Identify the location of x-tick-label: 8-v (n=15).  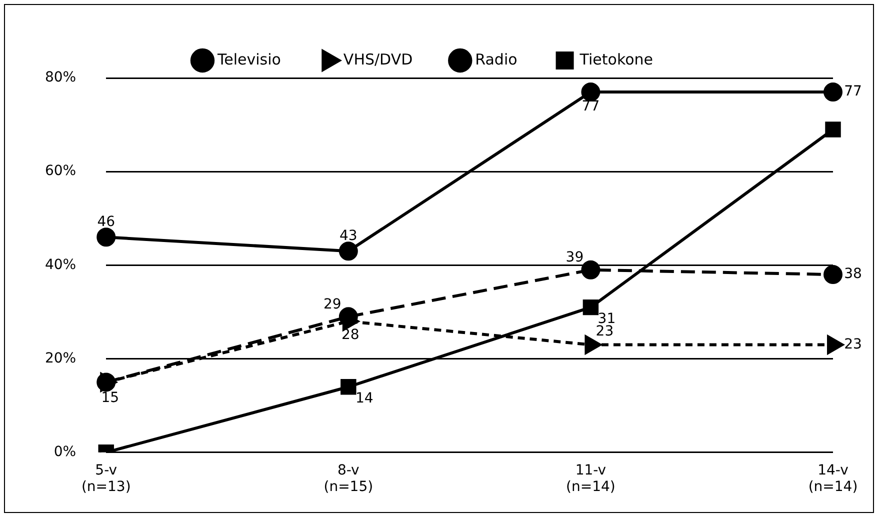
(349, 479).